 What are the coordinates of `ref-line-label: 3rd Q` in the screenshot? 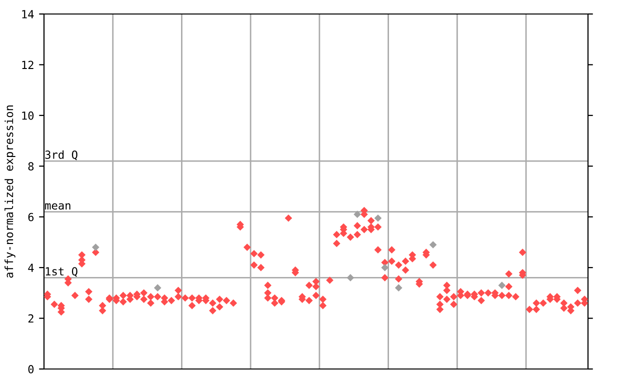 It's located at (61, 155).